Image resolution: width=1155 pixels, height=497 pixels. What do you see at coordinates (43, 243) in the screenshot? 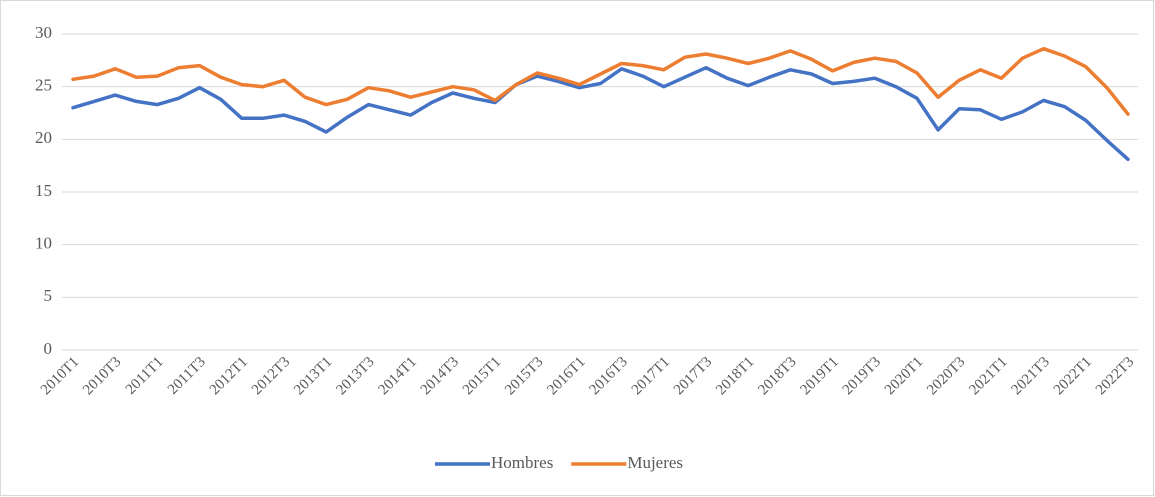
I see `y-tick-label: 10` at bounding box center [43, 243].